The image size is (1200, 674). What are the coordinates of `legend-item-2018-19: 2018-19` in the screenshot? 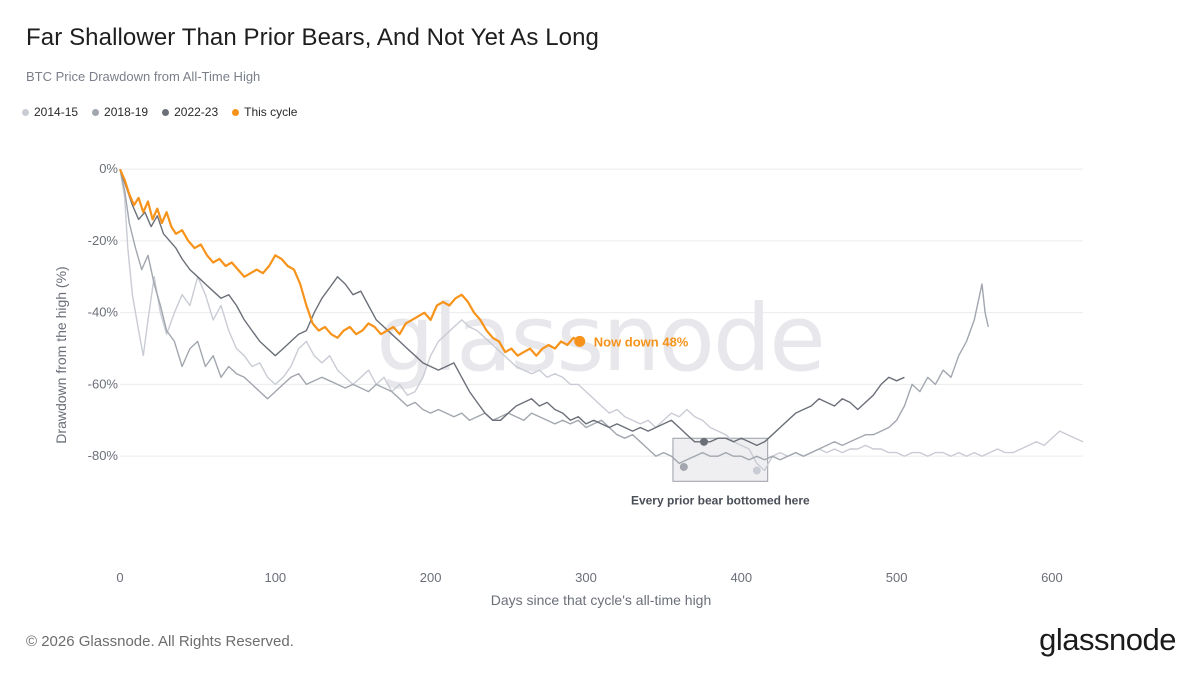 It's located at (120, 112).